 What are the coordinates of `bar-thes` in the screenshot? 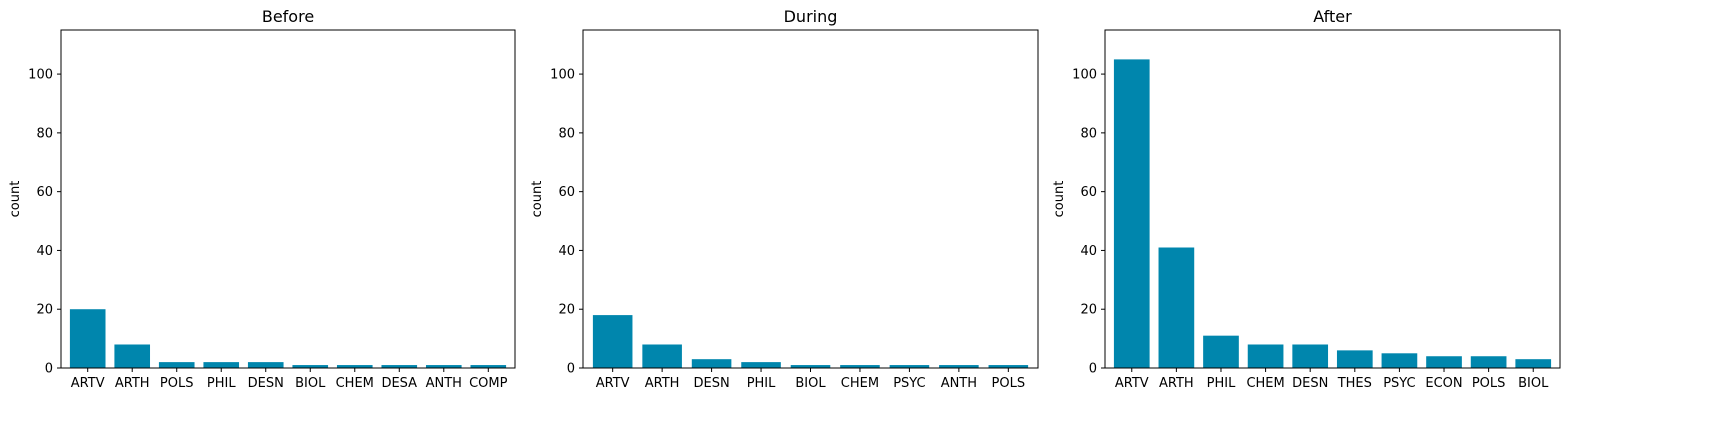 It's located at (1354, 359).